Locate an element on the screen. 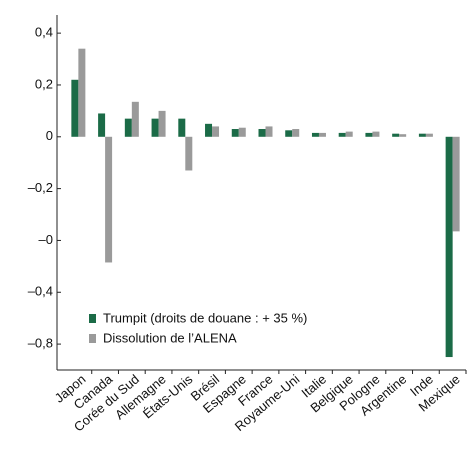 The width and height of the screenshot is (472, 460). y-tick-label: –0,4 is located at coordinates (40, 291).